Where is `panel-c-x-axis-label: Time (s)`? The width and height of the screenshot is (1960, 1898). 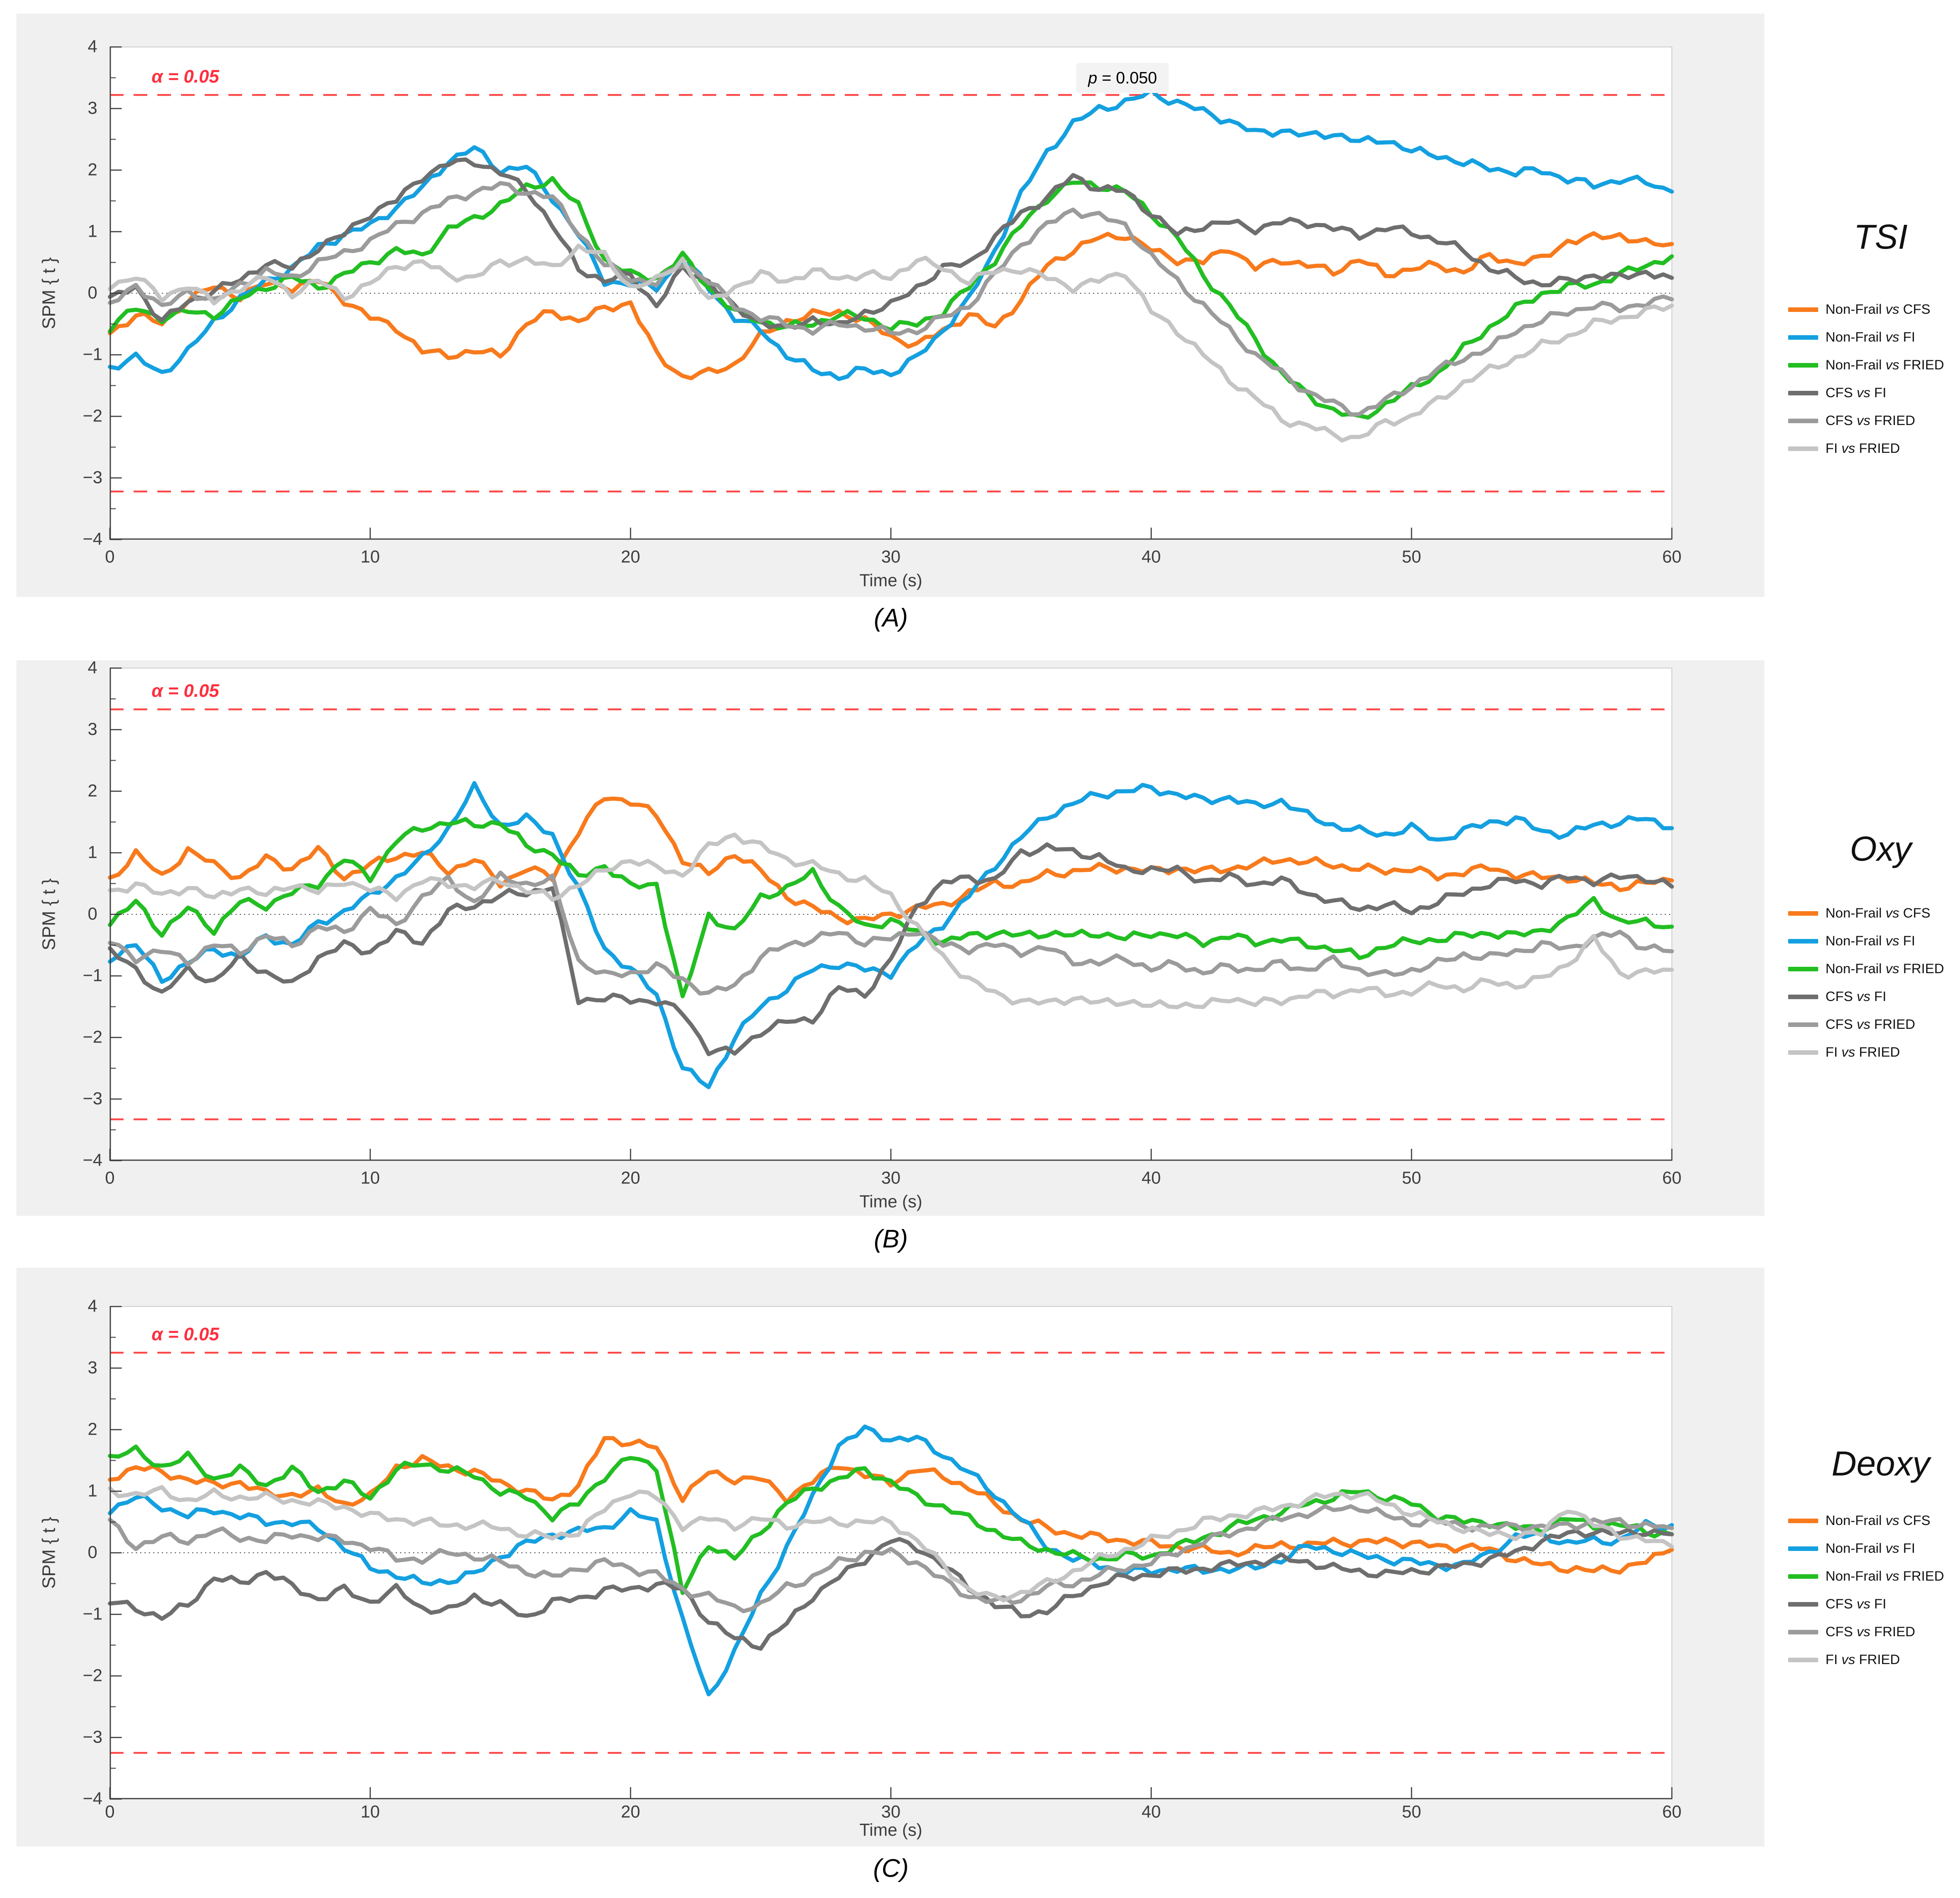
panel-c-x-axis-label: Time (s) is located at coordinates (890, 1830).